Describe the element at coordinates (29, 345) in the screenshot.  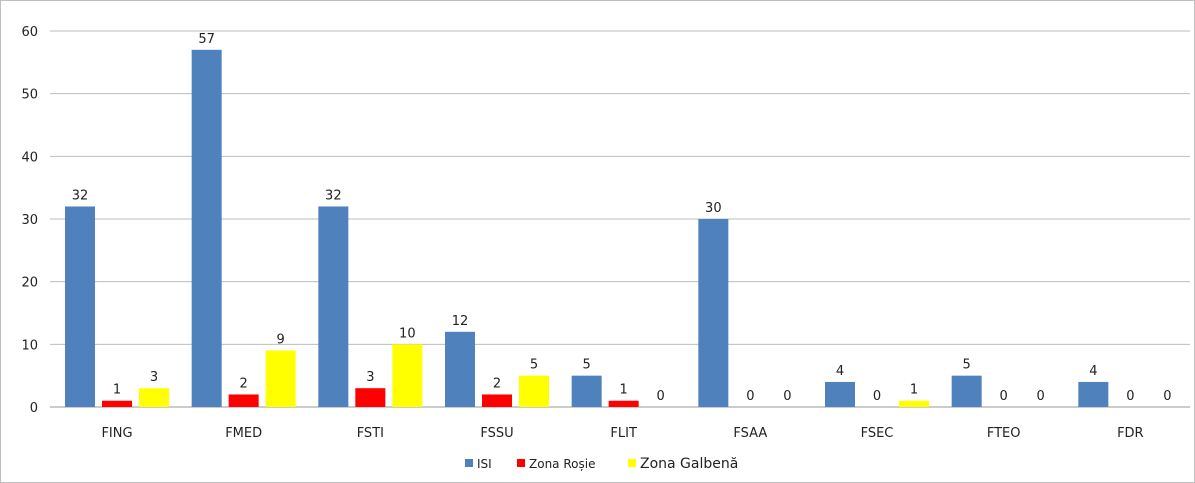
I see `y-tick-label: 10` at that location.